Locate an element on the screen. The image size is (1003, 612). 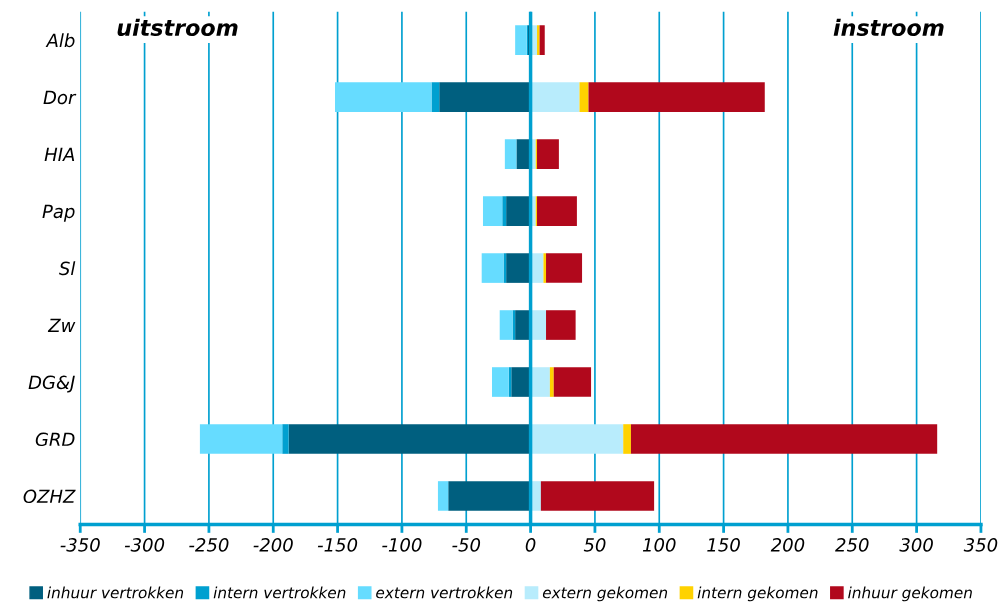
x-tick-label: 150 is located at coordinates (723, 545).